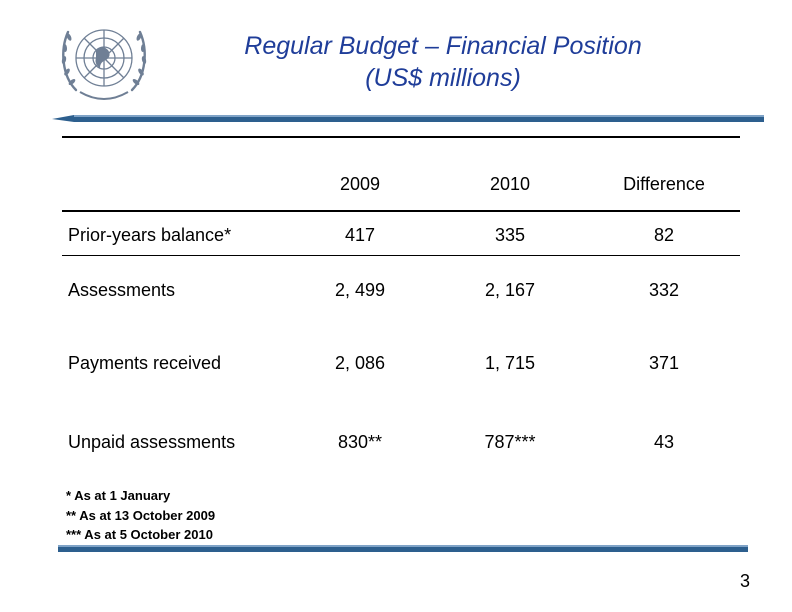 The height and width of the screenshot is (612, 792). What do you see at coordinates (145, 363) in the screenshot?
I see `row-label: Payments received` at bounding box center [145, 363].